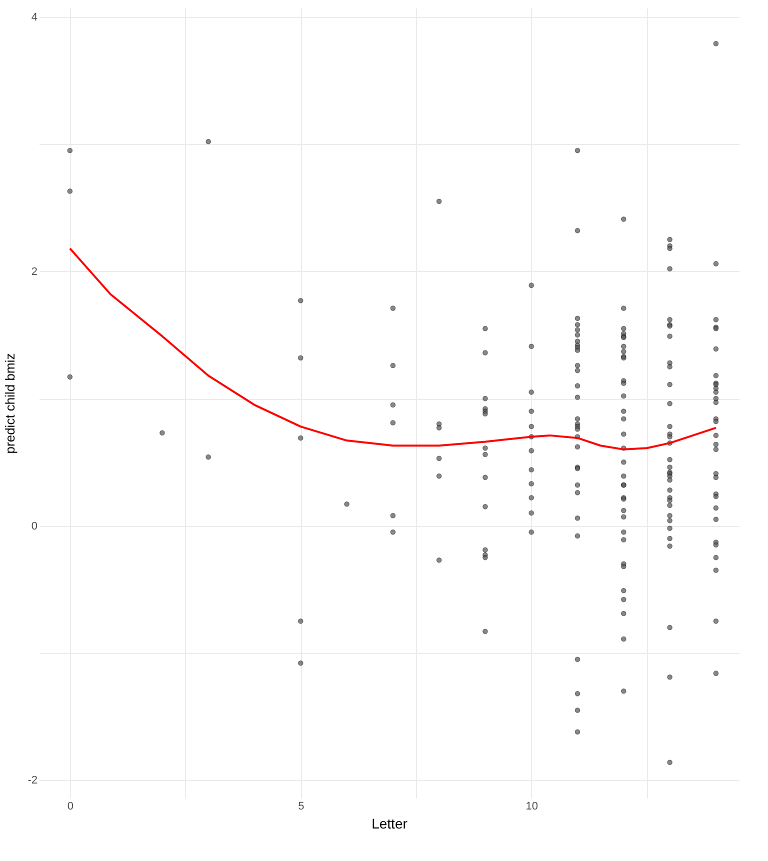  I want to click on x-tick-label: 10, so click(532, 806).